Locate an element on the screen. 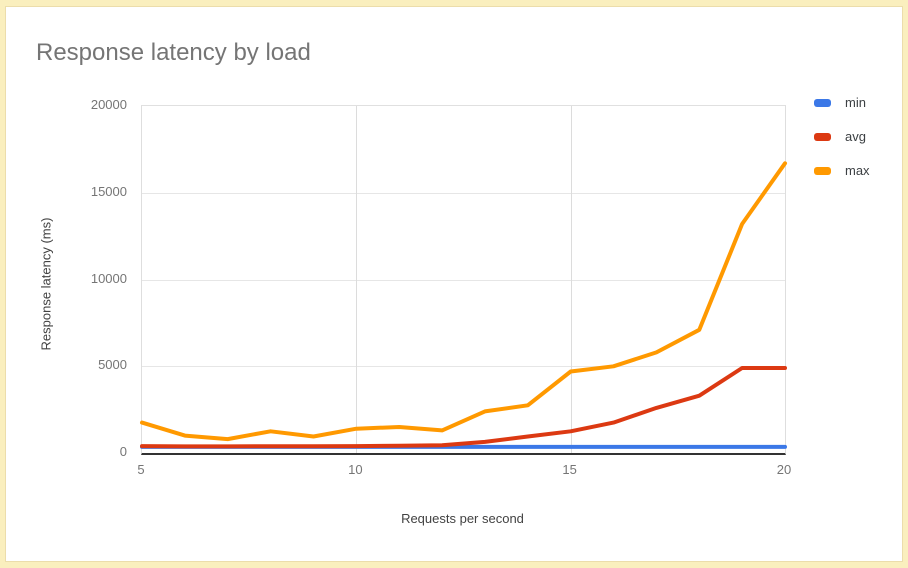 This screenshot has height=568, width=908. legend-label-avg: avg is located at coordinates (855, 136).